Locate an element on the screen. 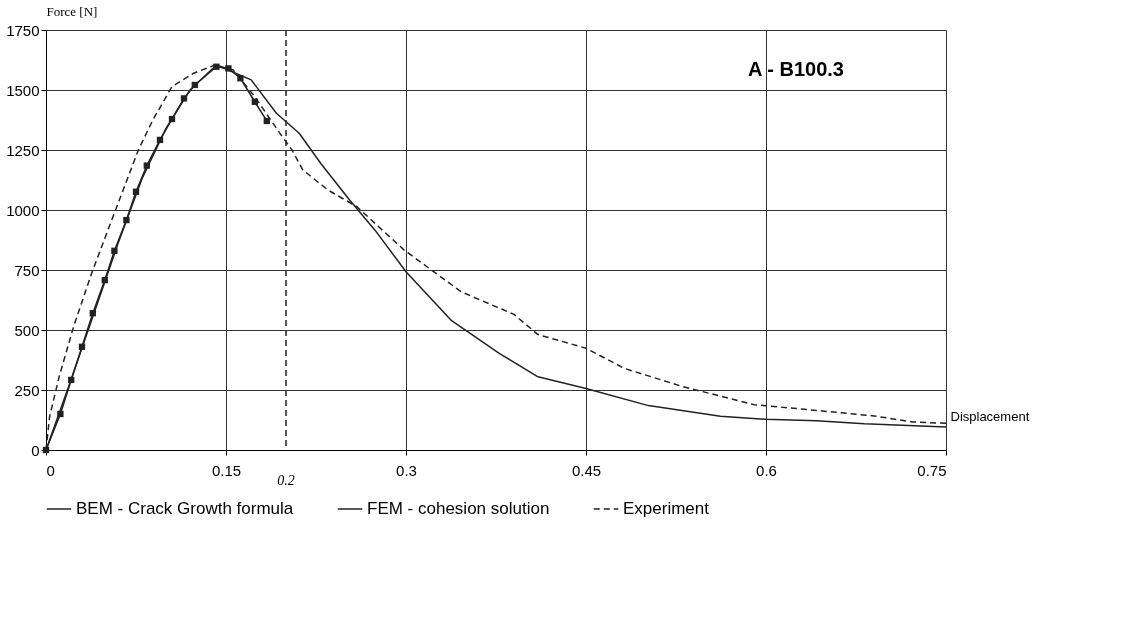 The image size is (1144, 633). legend-label: BEM - Crack Growth formula is located at coordinates (185, 508).